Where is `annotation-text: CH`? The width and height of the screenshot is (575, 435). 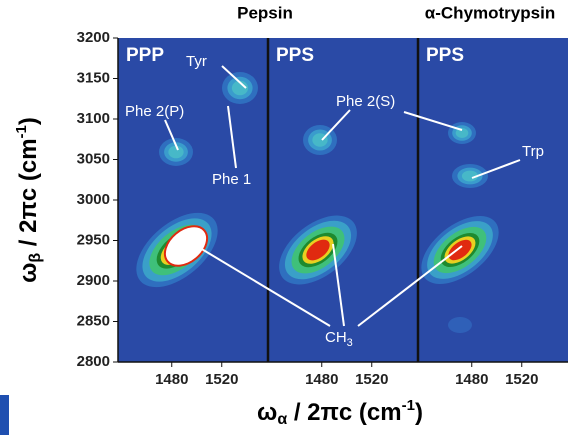 annotation-text: CH is located at coordinates (336, 337).